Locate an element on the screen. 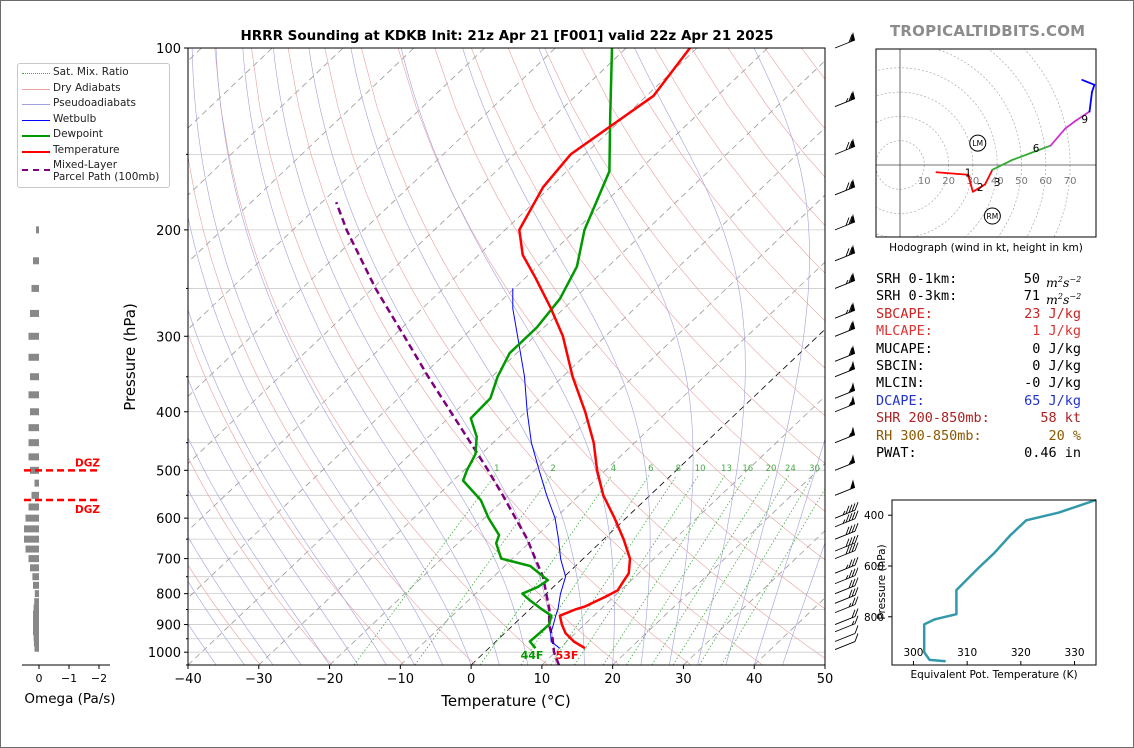 This screenshot has width=1134, height=748. storm-motion-label: LM is located at coordinates (977, 143).